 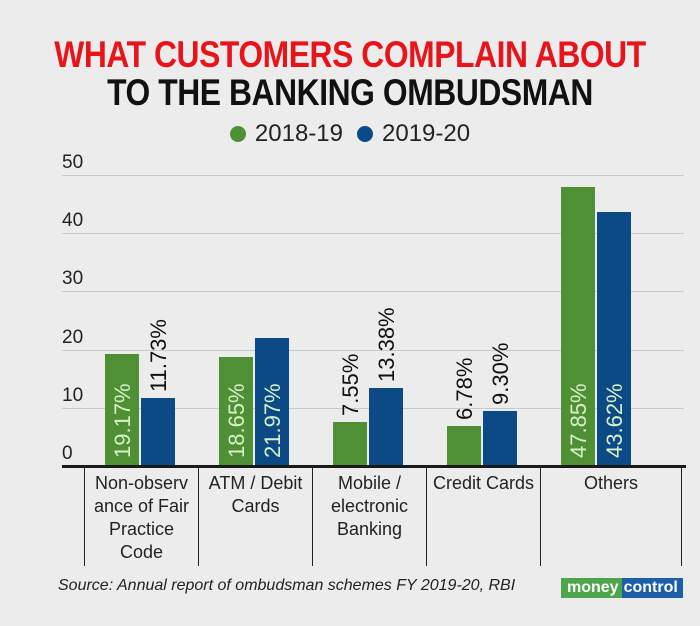 What do you see at coordinates (350, 54) in the screenshot?
I see `chart-title-line1: WHAT CUSTOMERS COMPLAIN ABOUT` at bounding box center [350, 54].